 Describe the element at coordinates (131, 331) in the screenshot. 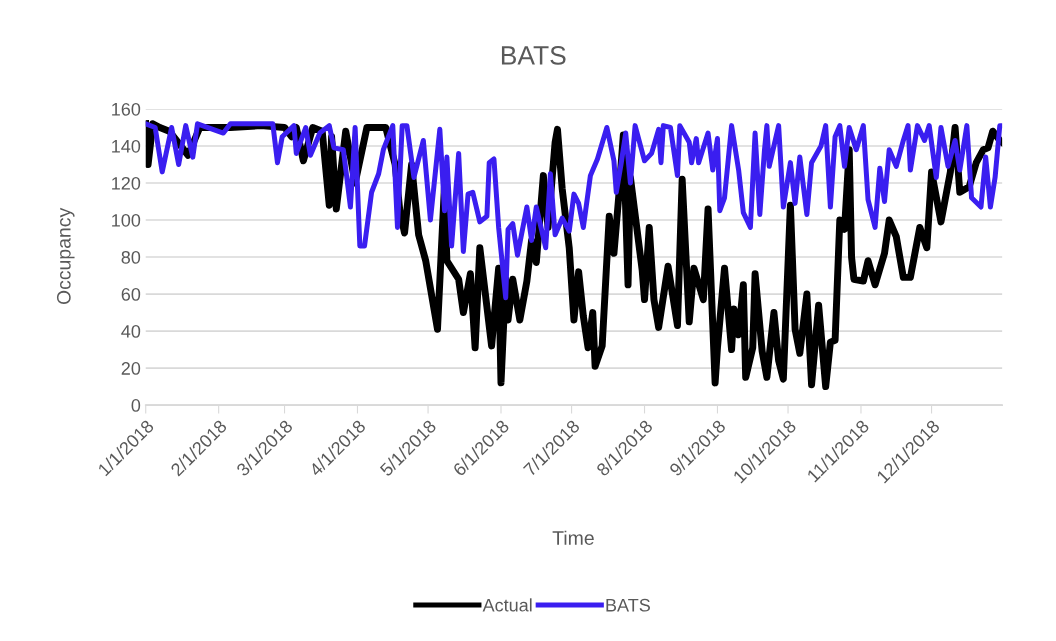

I see `y-tick-label: 40` at that location.